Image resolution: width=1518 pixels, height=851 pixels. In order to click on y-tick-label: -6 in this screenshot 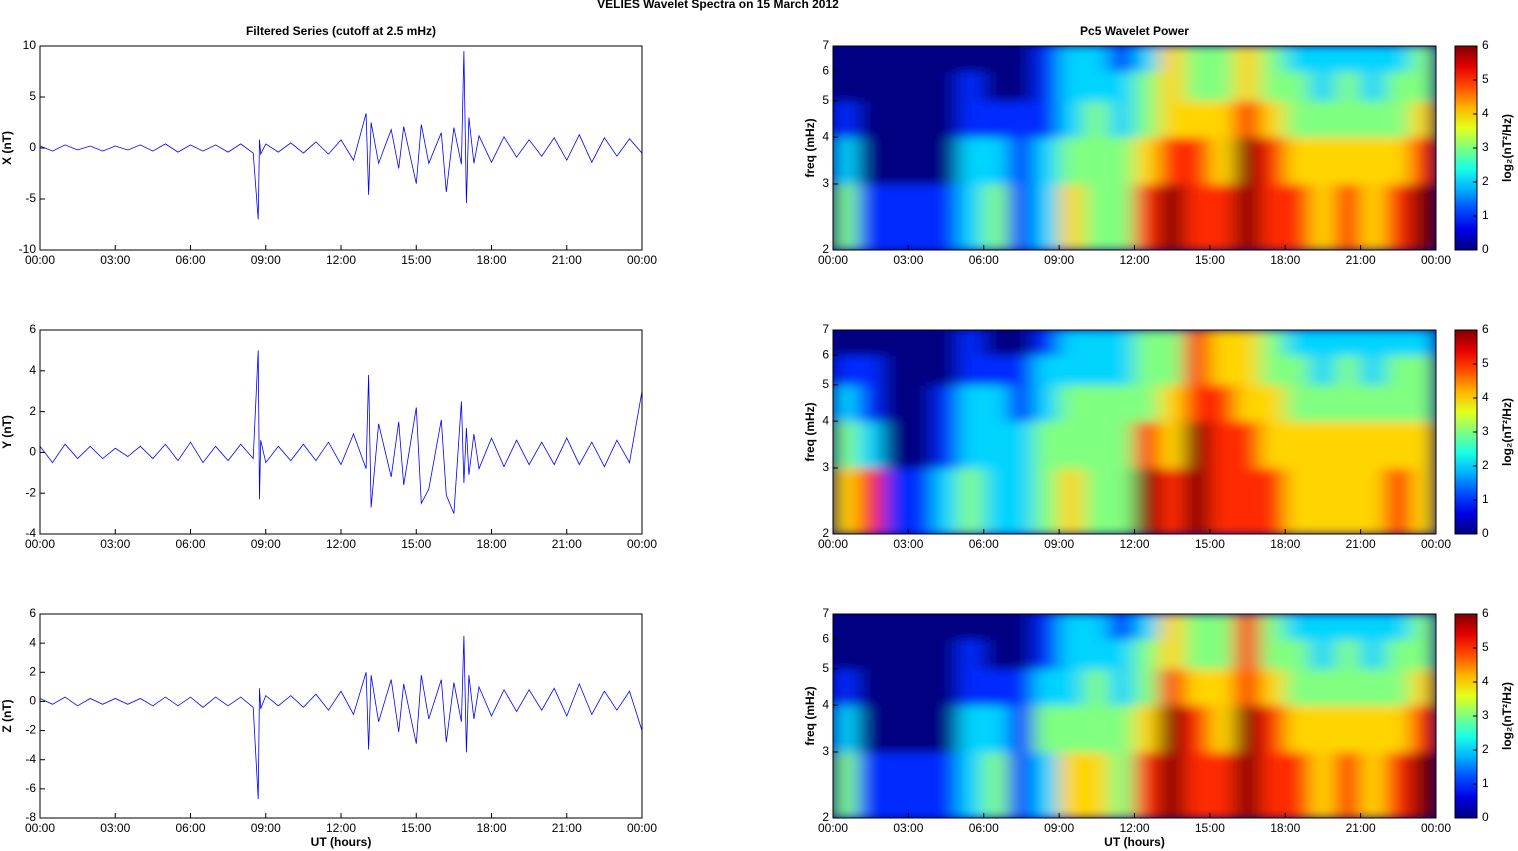, I will do `click(30, 788)`.